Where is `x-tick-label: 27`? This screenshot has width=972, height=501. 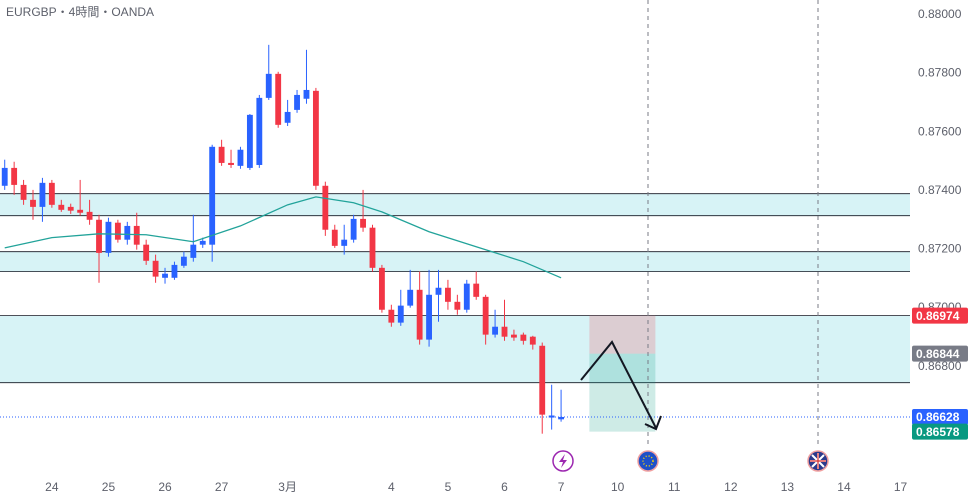
x-tick-label: 27 is located at coordinates (222, 487).